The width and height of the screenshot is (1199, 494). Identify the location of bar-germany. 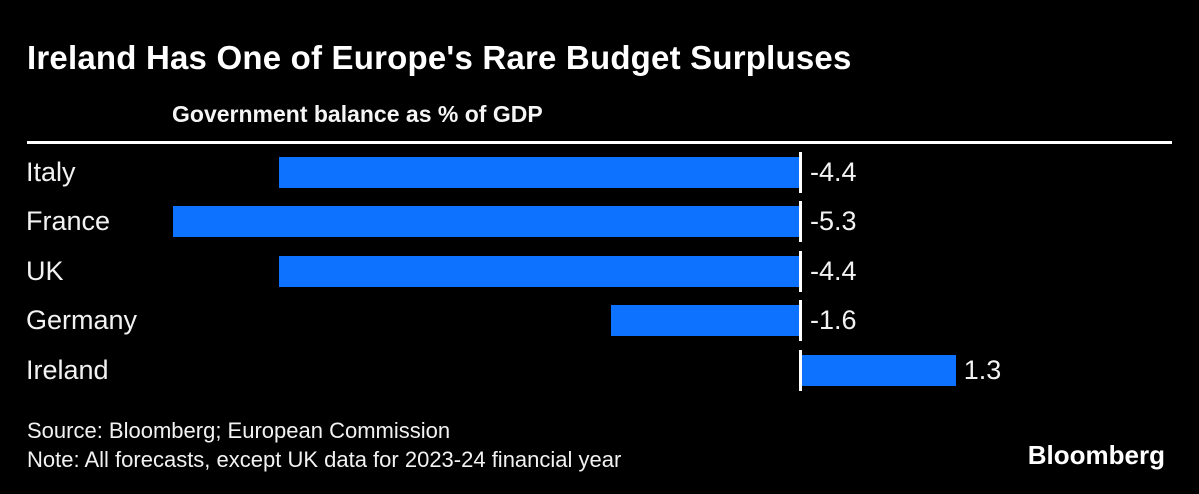
(705, 321).